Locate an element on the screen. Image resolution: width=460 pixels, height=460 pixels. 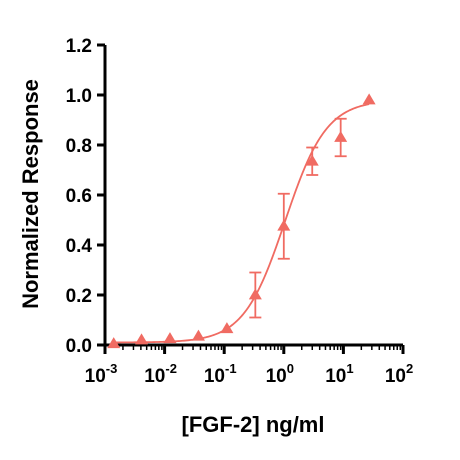
x-tick-label: 10⁰ is located at coordinates (280, 374).